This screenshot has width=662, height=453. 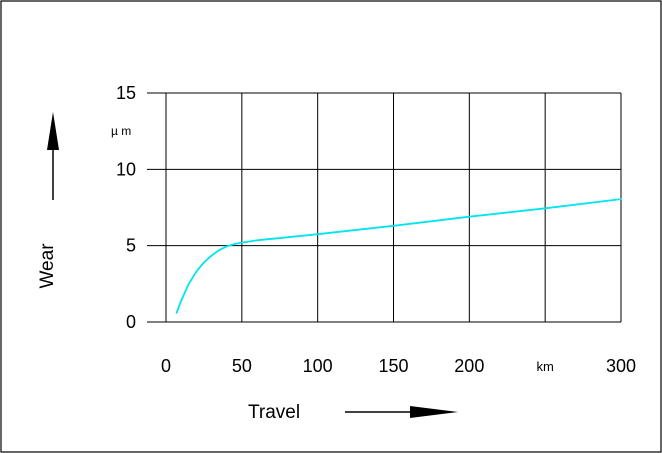 I want to click on y-unit-label: µ m, so click(x=121, y=131).